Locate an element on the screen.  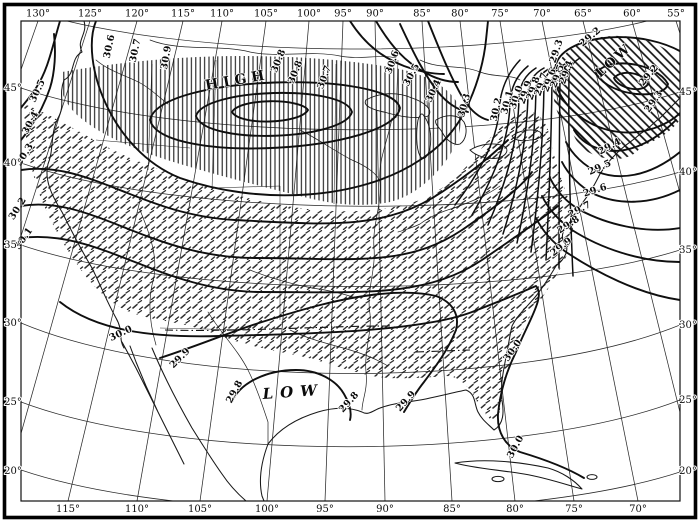
latitude-label-left: 40° is located at coordinates (13, 163).